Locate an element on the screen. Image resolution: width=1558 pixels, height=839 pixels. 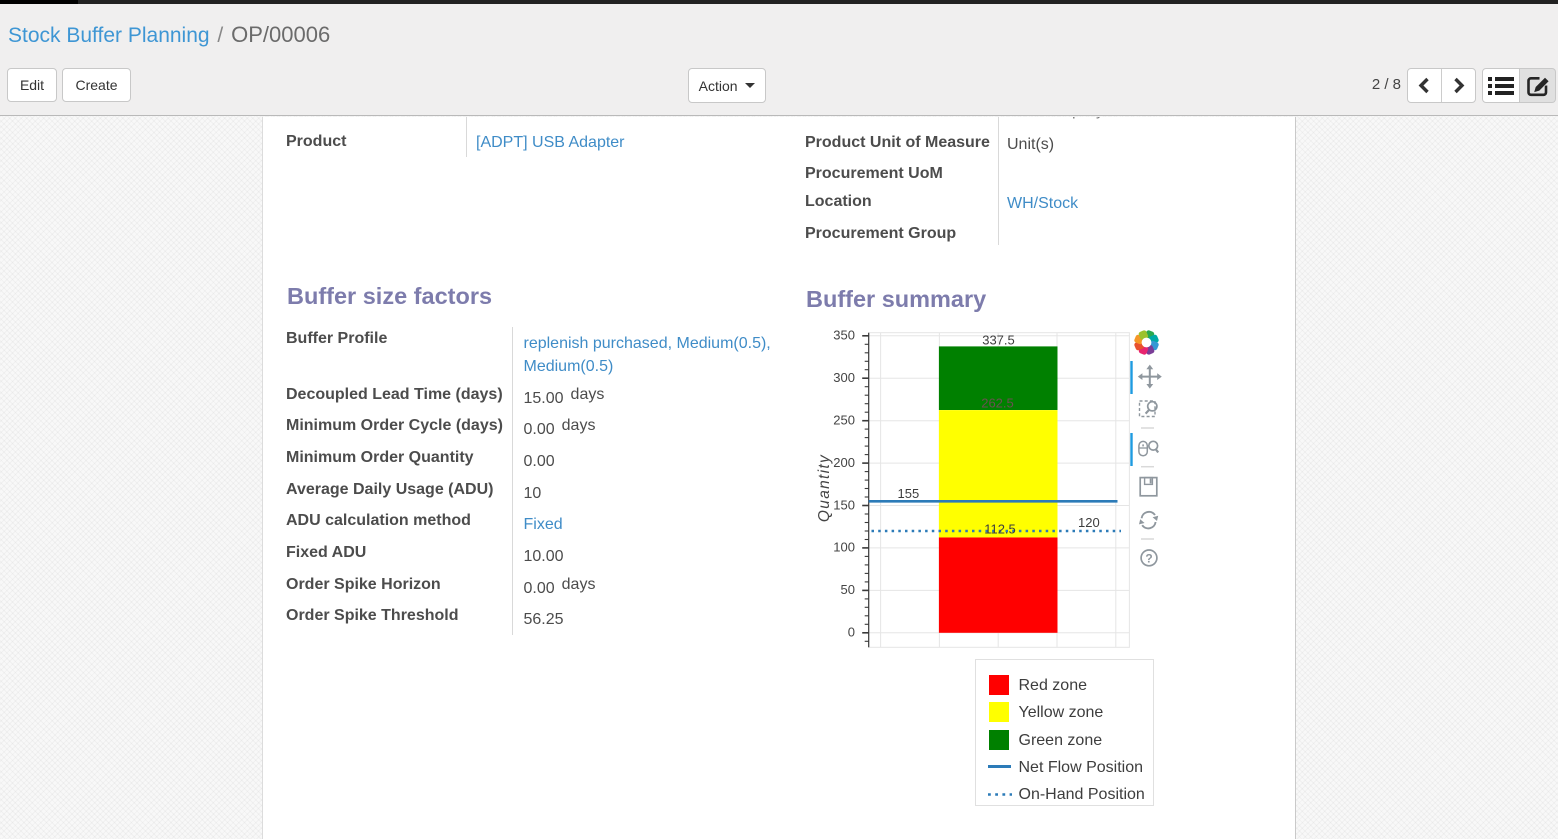
svg-text: Quantity is located at coordinates (824, 488).